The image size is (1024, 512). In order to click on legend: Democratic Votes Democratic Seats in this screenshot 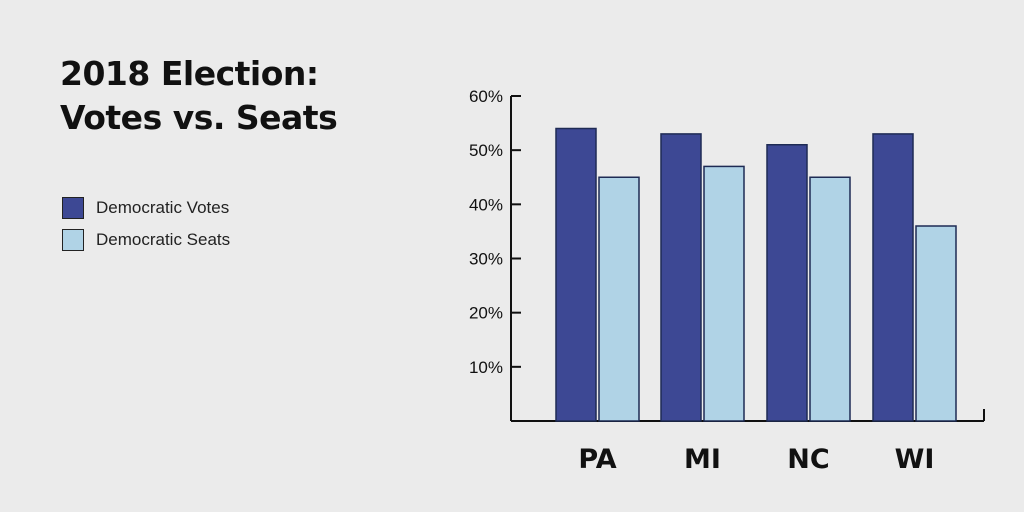, I will do `click(146, 228)`.